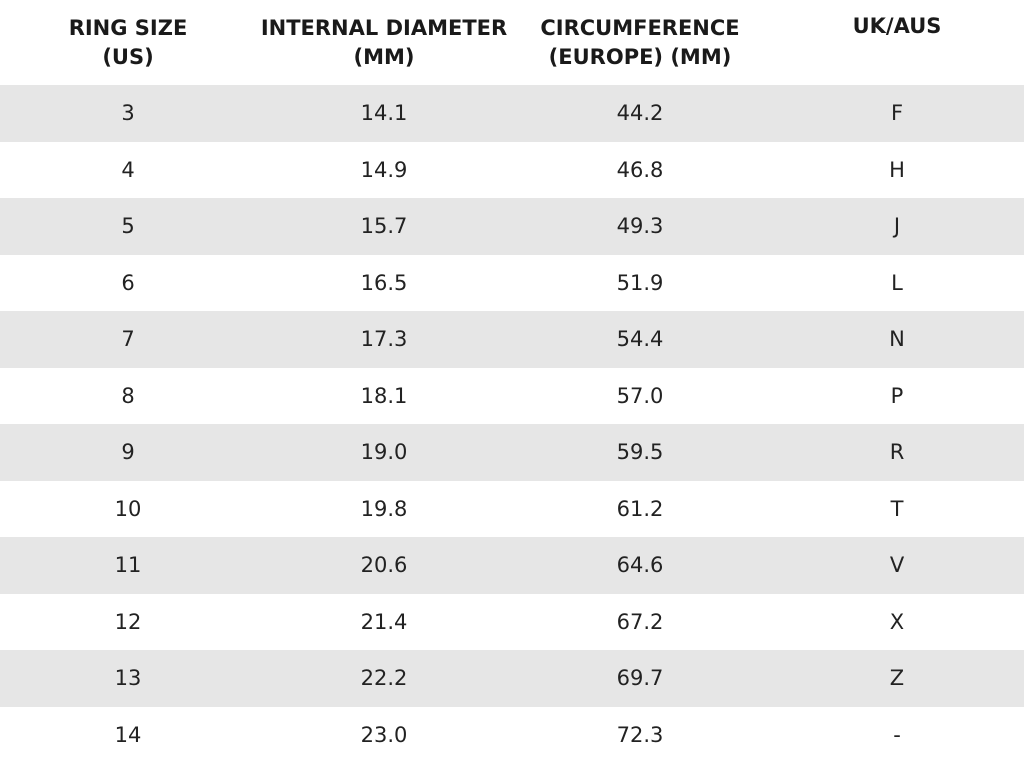 The width and height of the screenshot is (1024, 767). What do you see at coordinates (512, 339) in the screenshot?
I see `table-row: 7 17.3 54.4 N` at bounding box center [512, 339].